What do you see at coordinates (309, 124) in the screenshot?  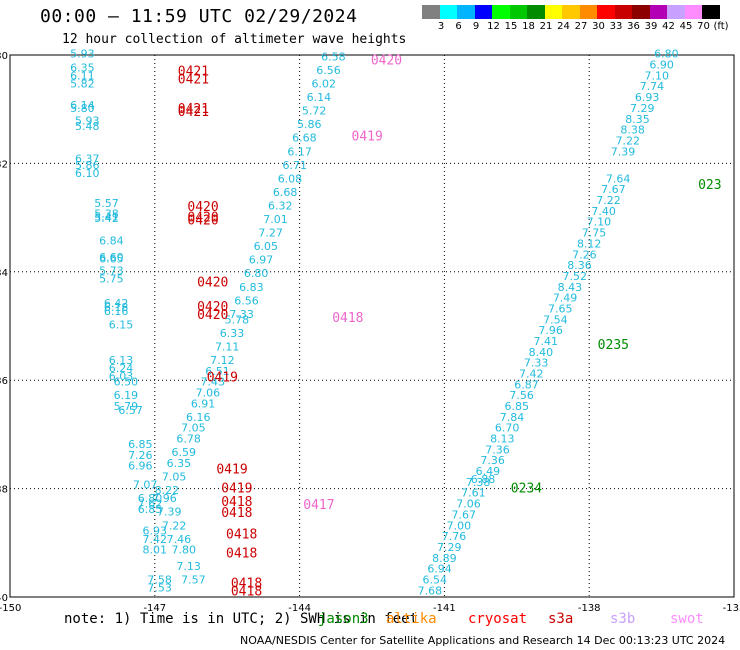 I see `swh-value-label: 5.86` at bounding box center [309, 124].